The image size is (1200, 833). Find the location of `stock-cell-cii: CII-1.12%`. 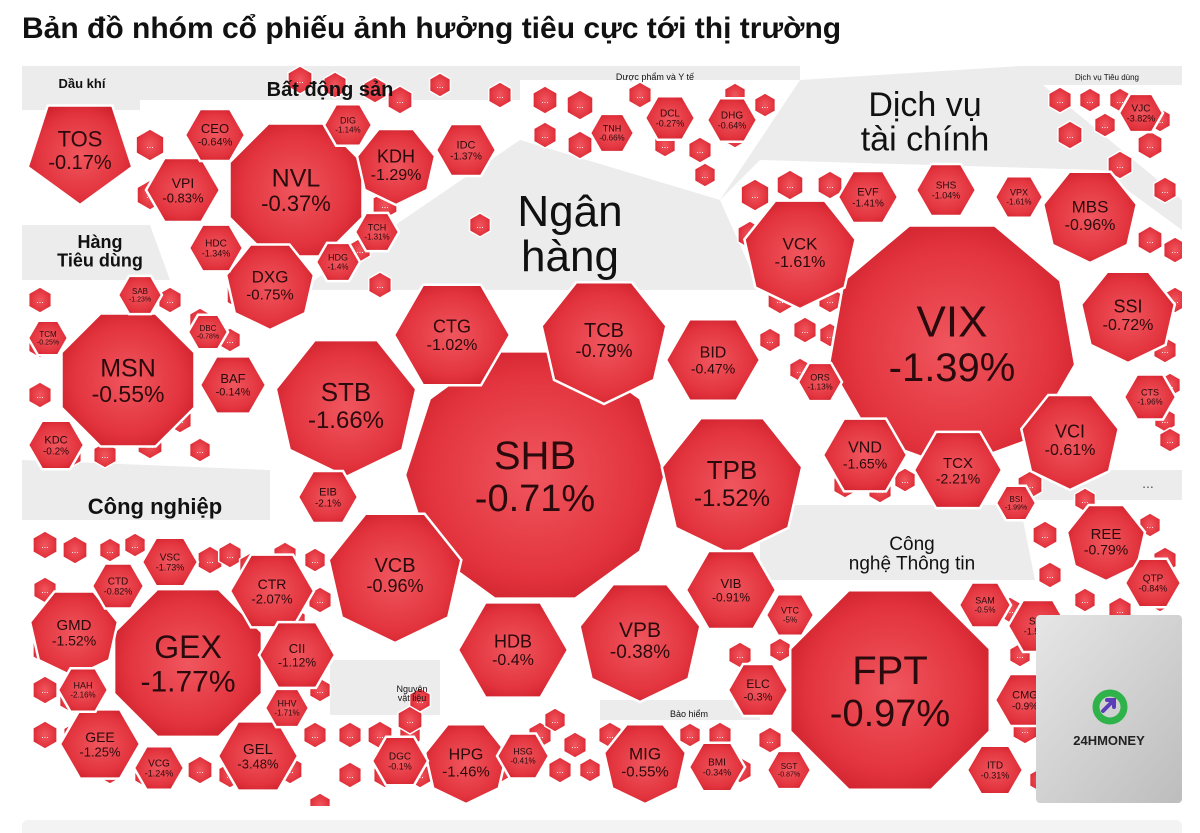

stock-cell-cii: CII-1.12% is located at coordinates (297, 655).